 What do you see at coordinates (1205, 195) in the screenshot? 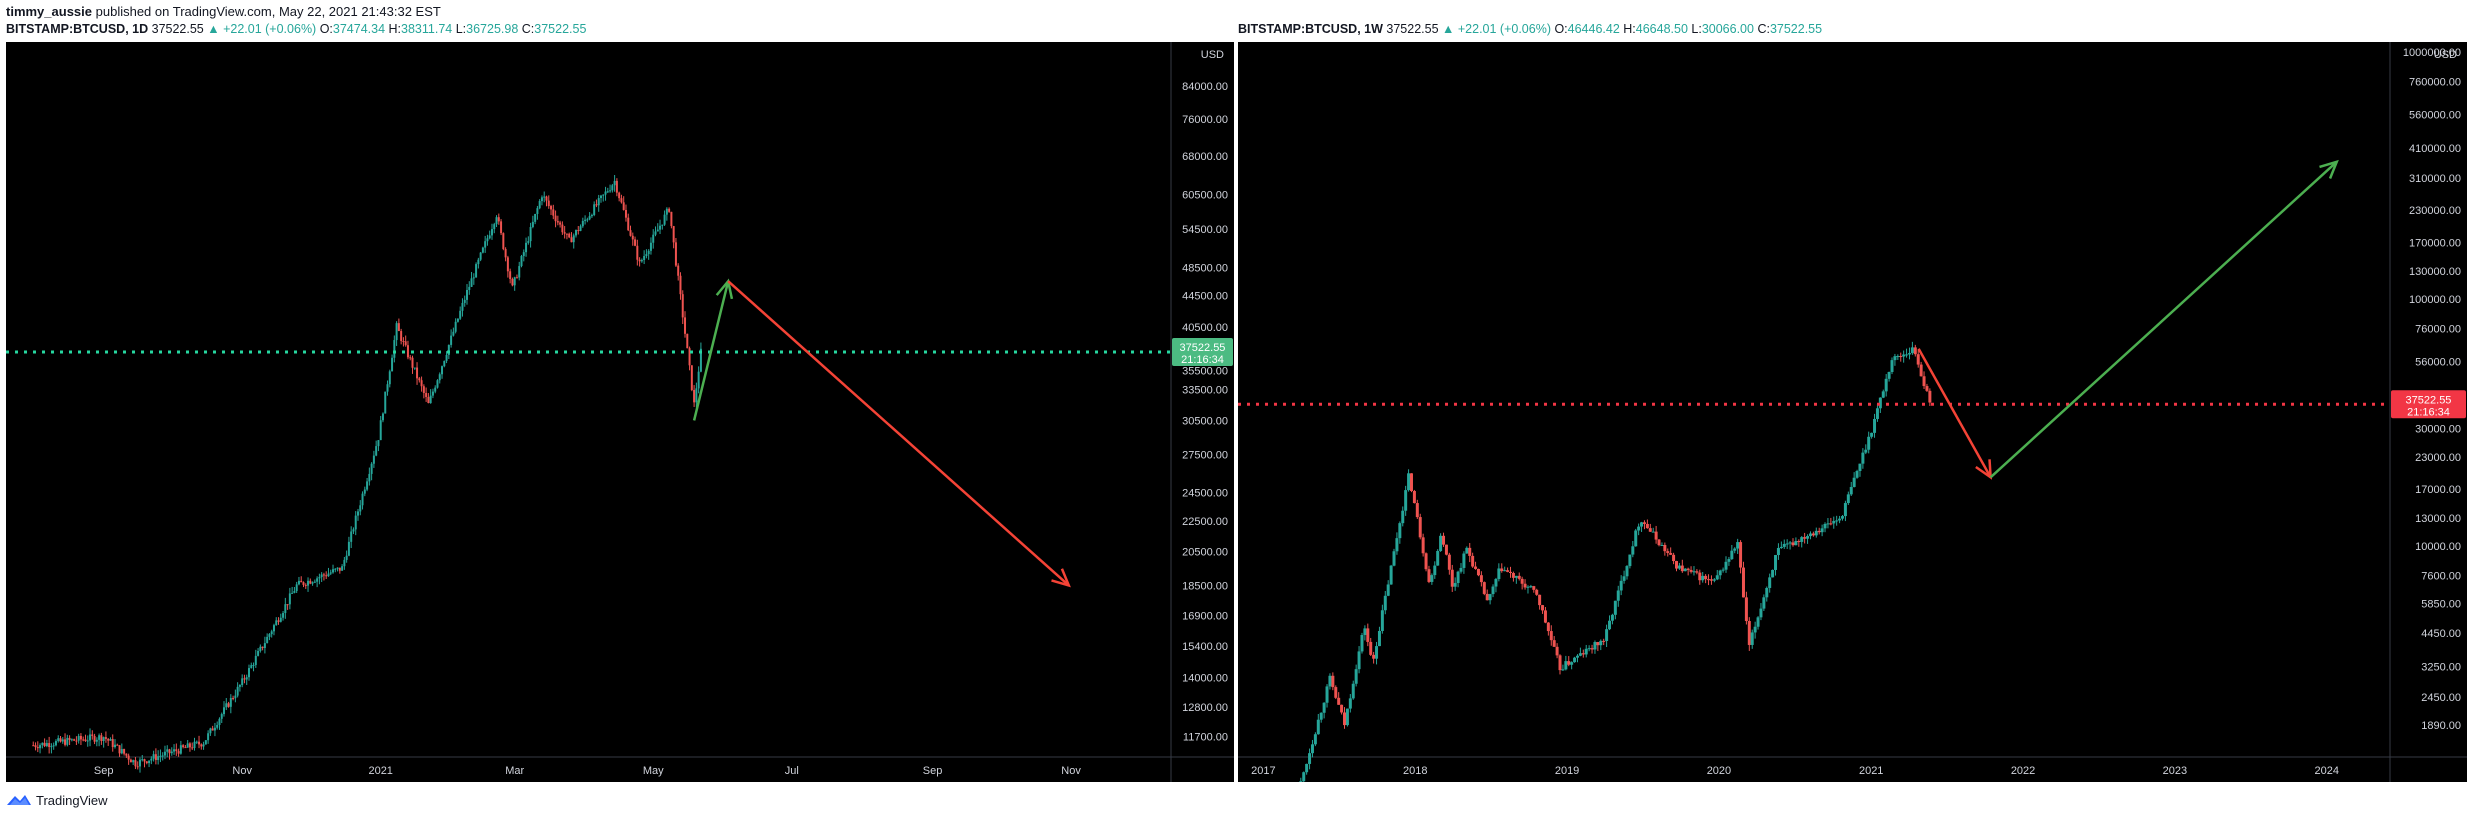
I see `y-tick-label: 60500.00` at bounding box center [1205, 195].